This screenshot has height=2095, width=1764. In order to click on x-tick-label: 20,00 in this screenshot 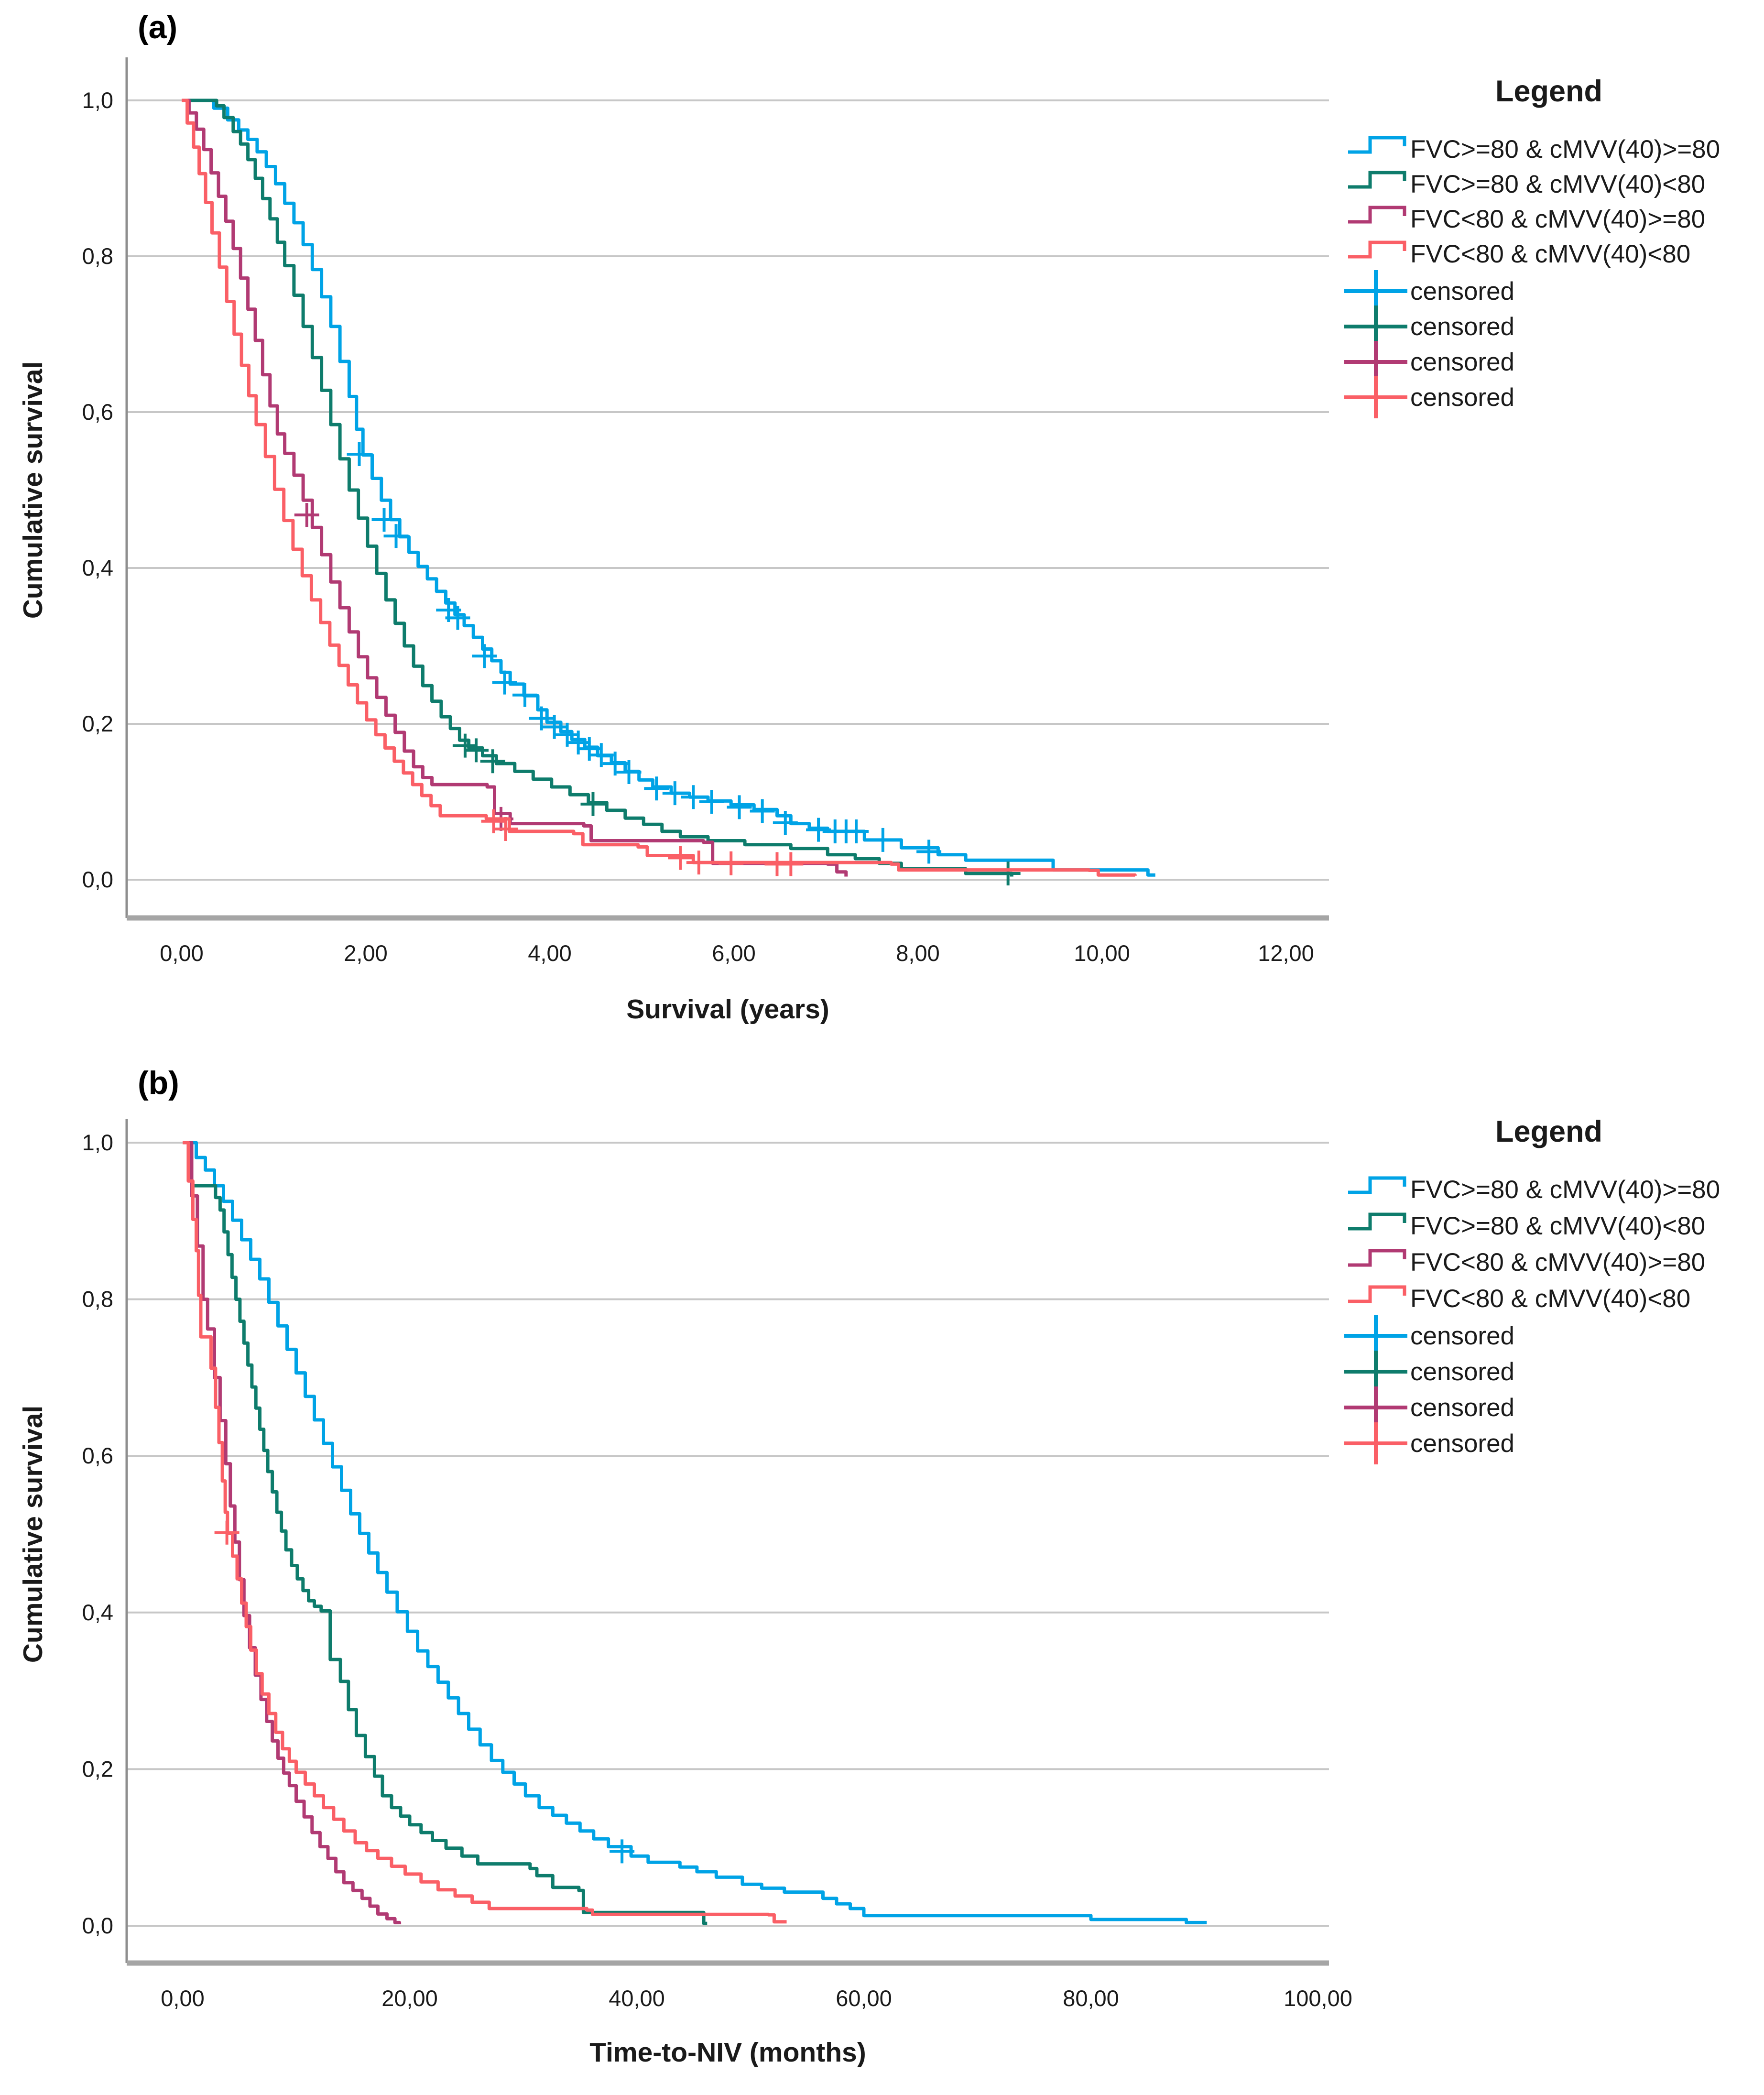, I will do `click(409, 1998)`.